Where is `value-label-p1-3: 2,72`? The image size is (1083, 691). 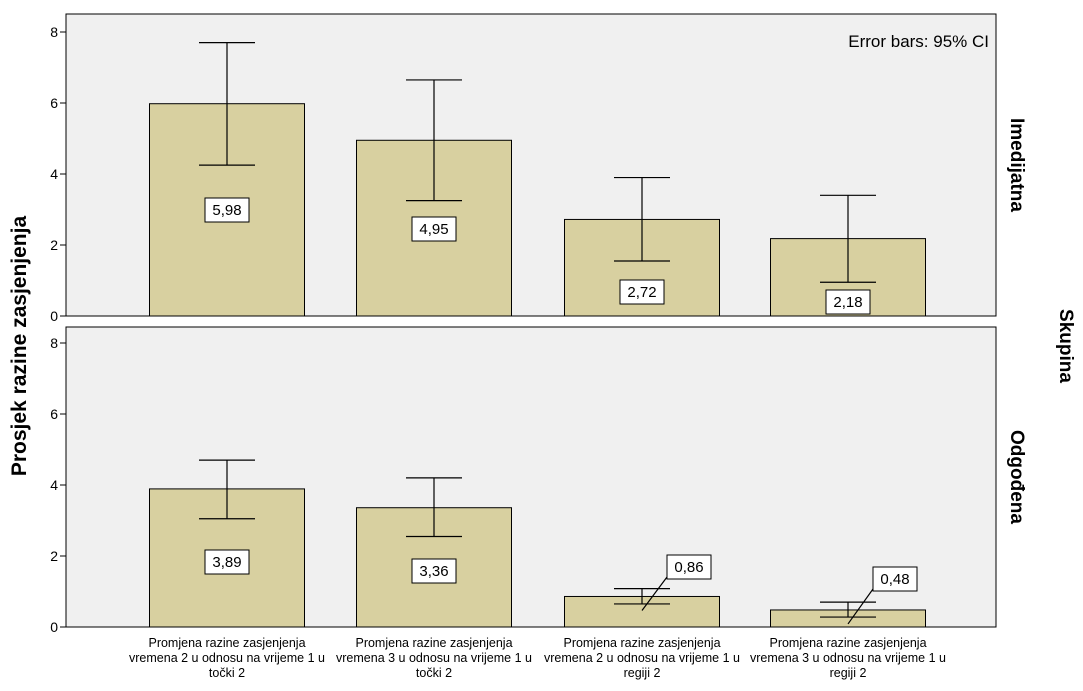 value-label-p1-3: 2,72 is located at coordinates (641, 292).